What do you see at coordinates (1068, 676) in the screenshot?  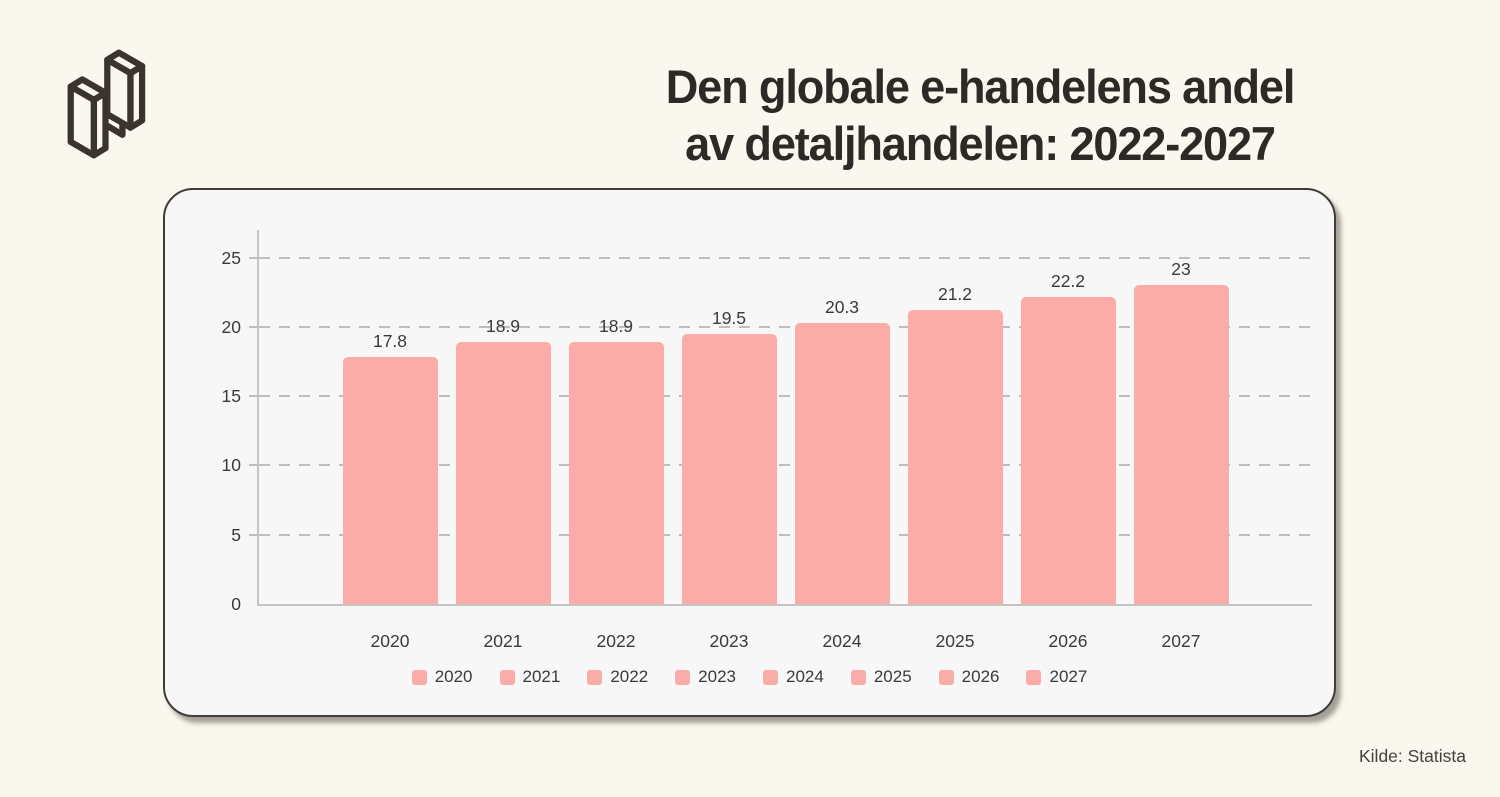 I see `legend-label: 2027` at bounding box center [1068, 676].